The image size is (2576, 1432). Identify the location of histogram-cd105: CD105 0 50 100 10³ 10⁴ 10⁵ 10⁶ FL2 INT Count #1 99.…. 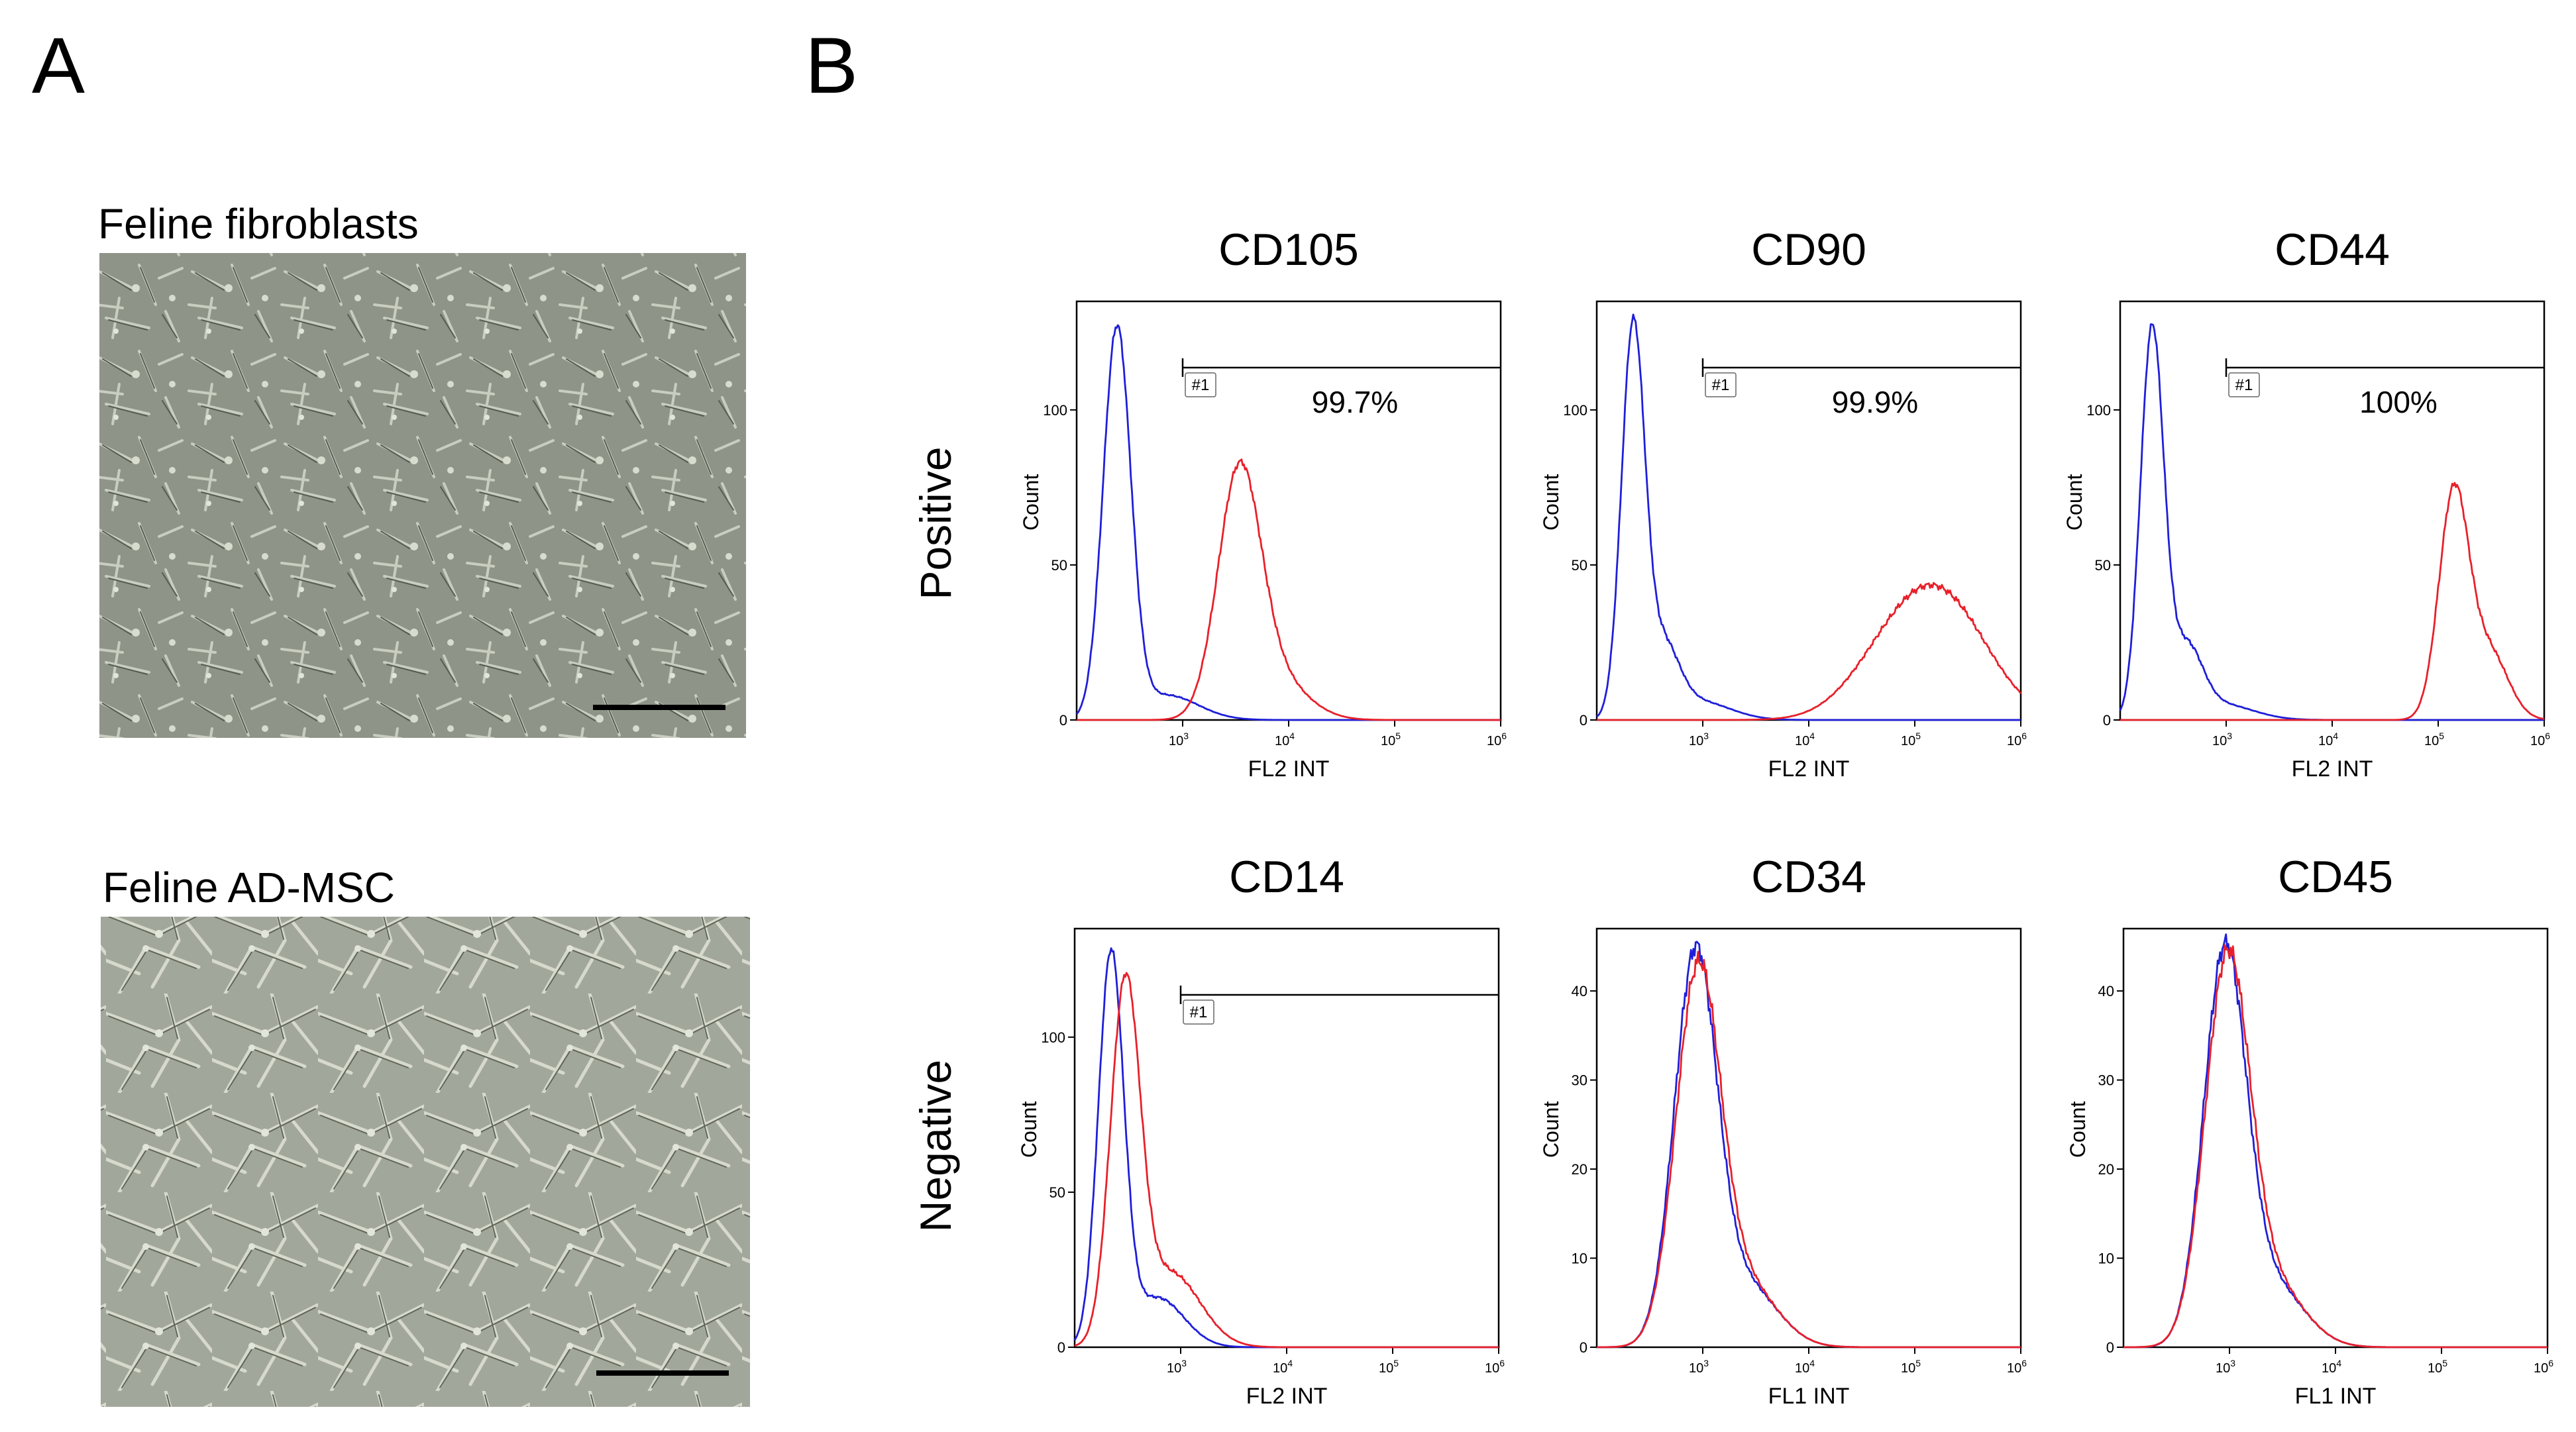
(1263, 504).